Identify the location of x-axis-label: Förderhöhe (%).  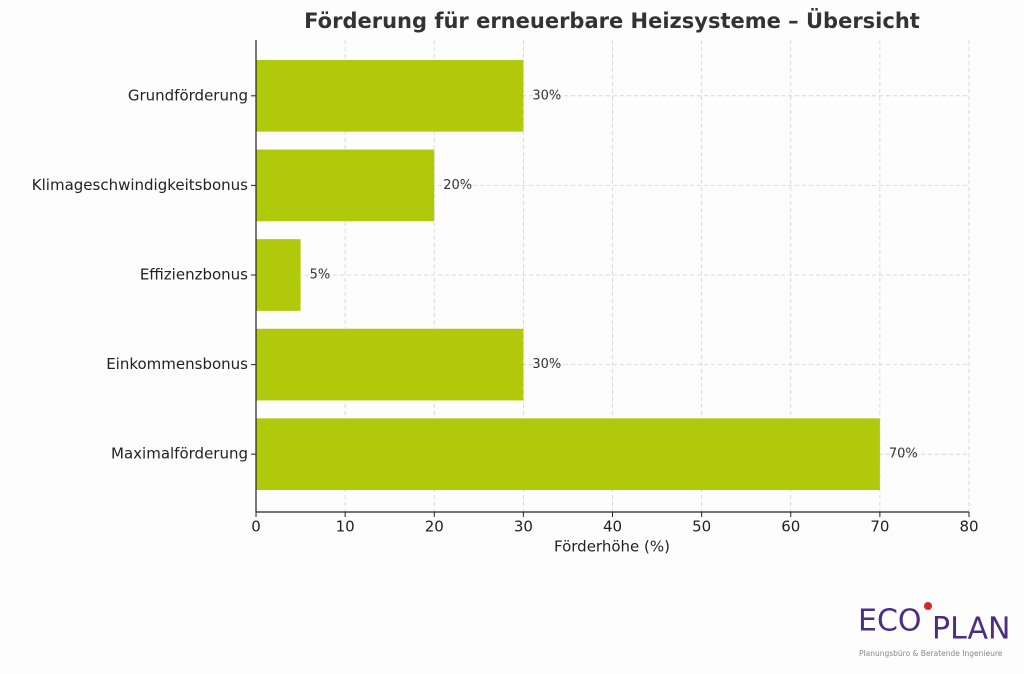
(612, 547).